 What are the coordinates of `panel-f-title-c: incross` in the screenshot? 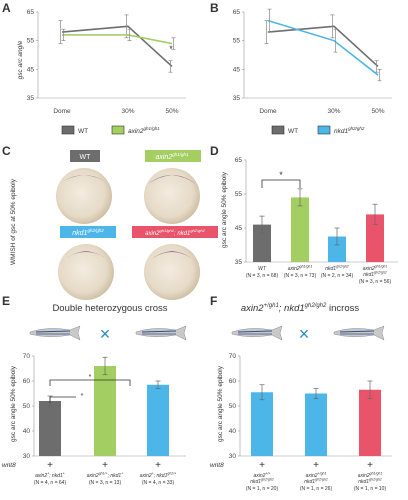 It's located at (342, 308).